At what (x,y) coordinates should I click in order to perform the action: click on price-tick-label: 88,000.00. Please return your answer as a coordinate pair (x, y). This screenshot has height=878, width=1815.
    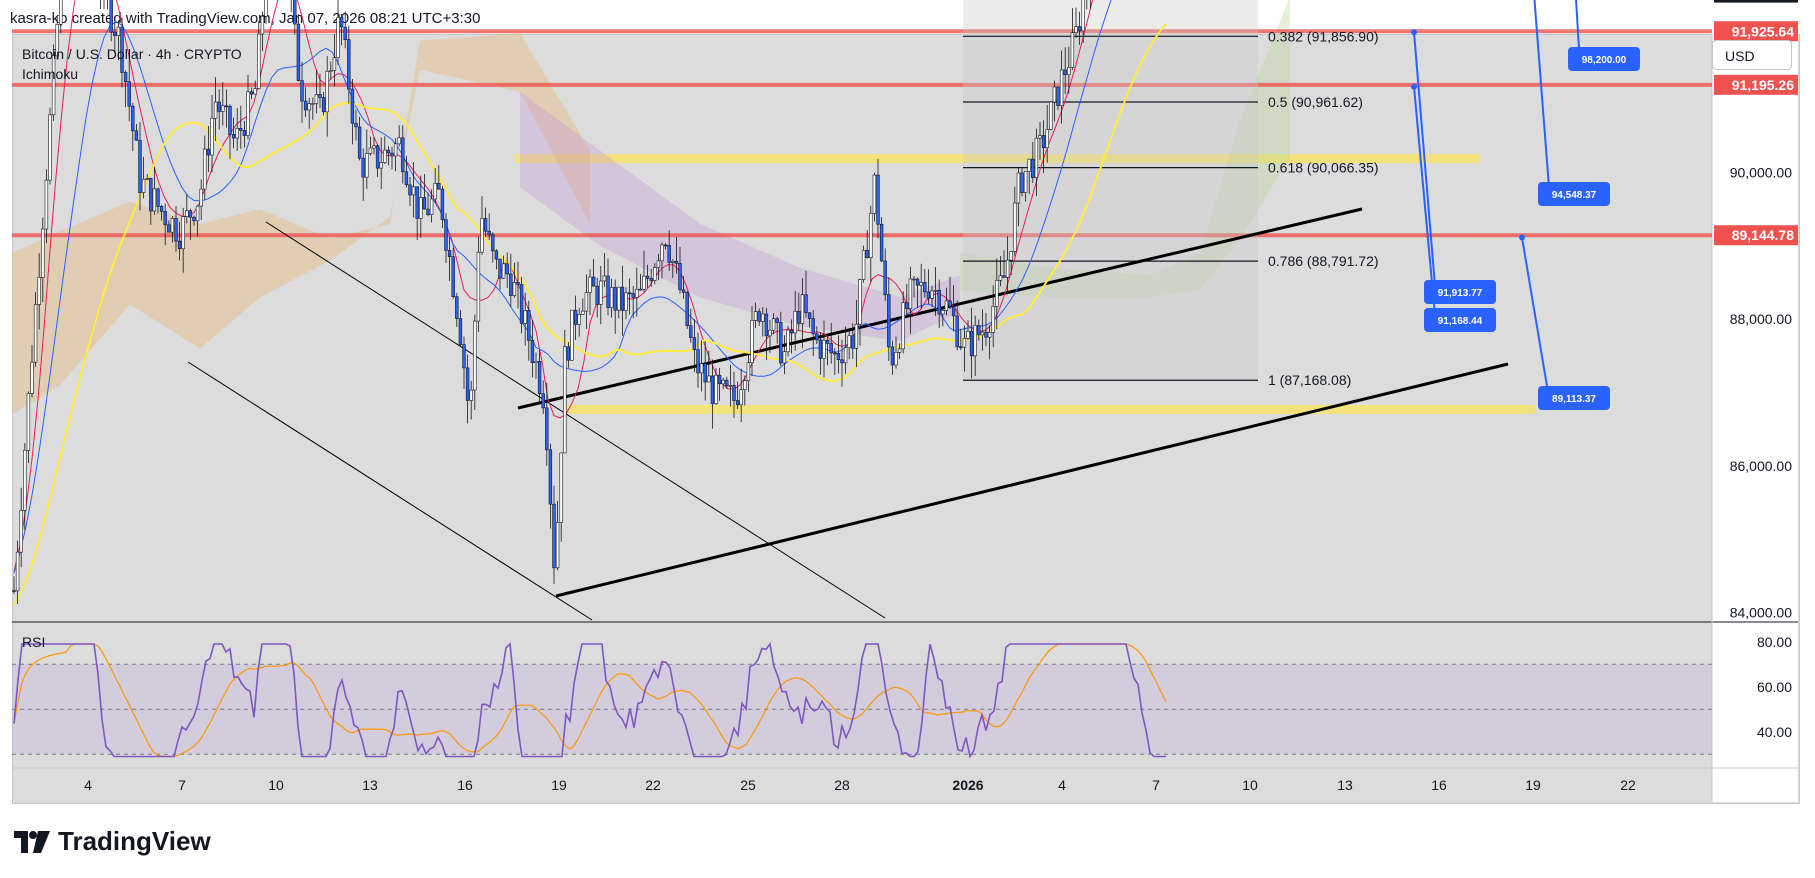
    Looking at the image, I should click on (1761, 319).